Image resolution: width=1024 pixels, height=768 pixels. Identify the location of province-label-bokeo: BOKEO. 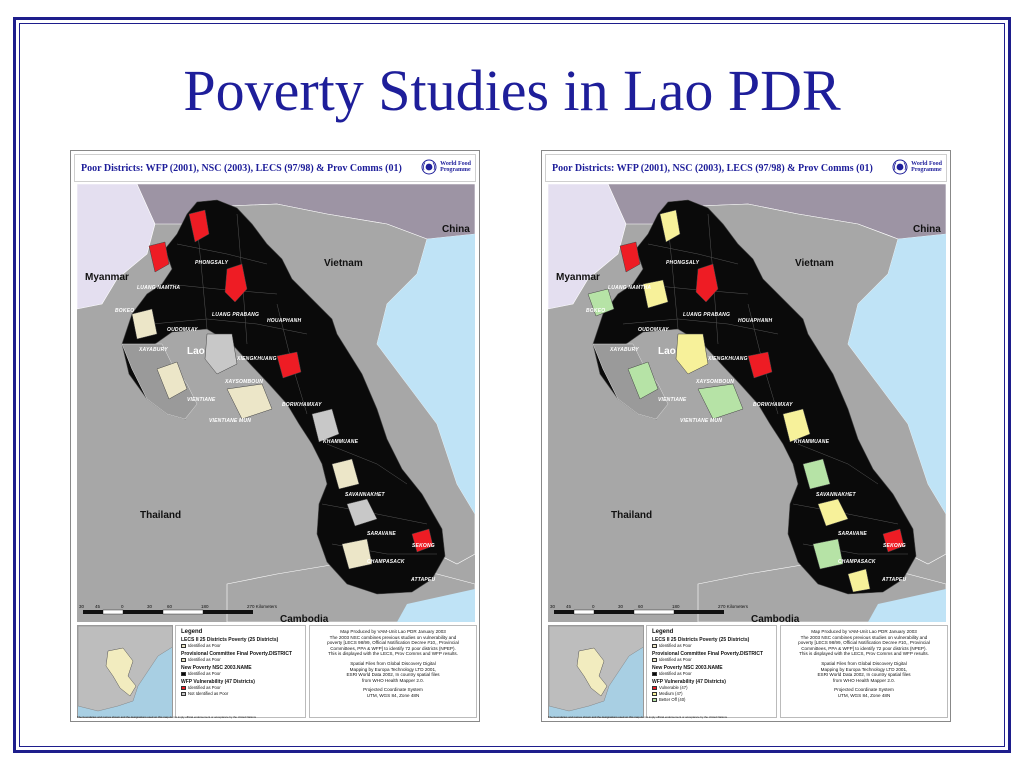
(596, 311).